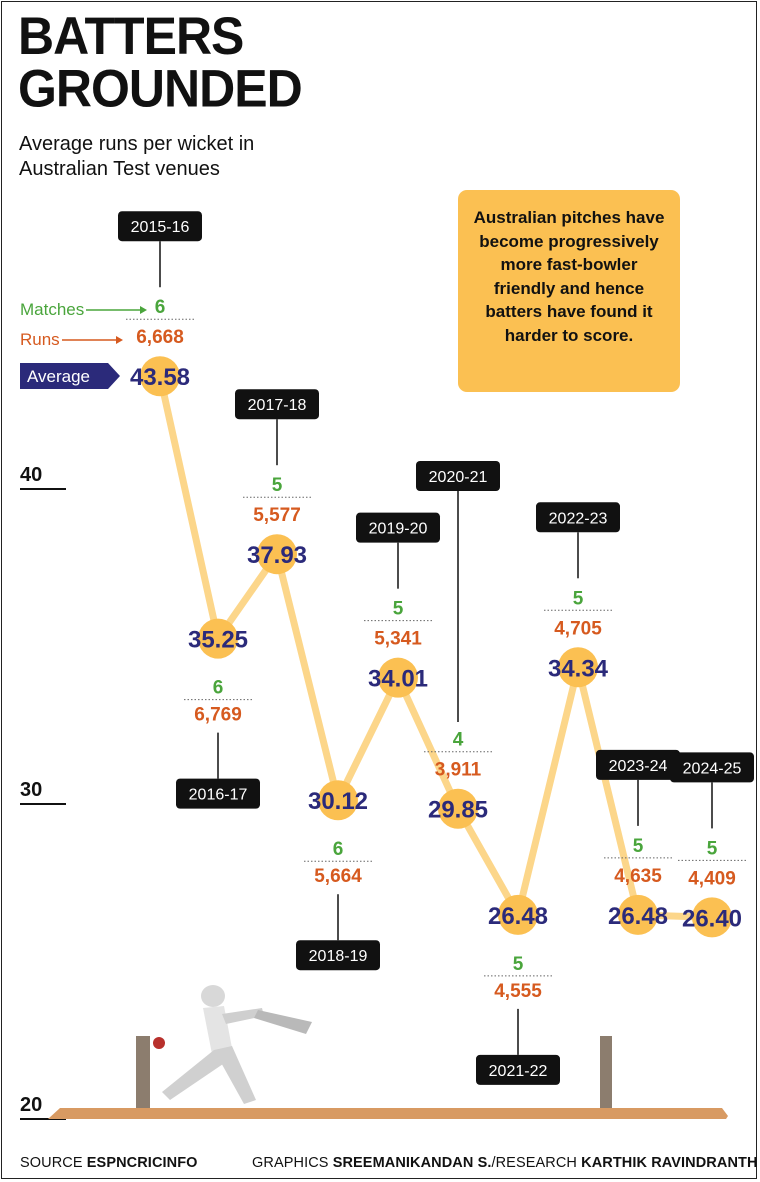 The height and width of the screenshot is (1182, 760). I want to click on average-label-2020-21: 29.85, so click(458, 810).